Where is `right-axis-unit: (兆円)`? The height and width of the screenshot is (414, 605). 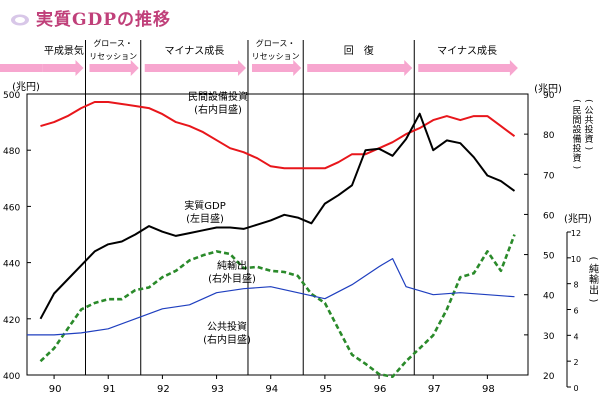 right-axis-unit: (兆円) is located at coordinates (548, 89).